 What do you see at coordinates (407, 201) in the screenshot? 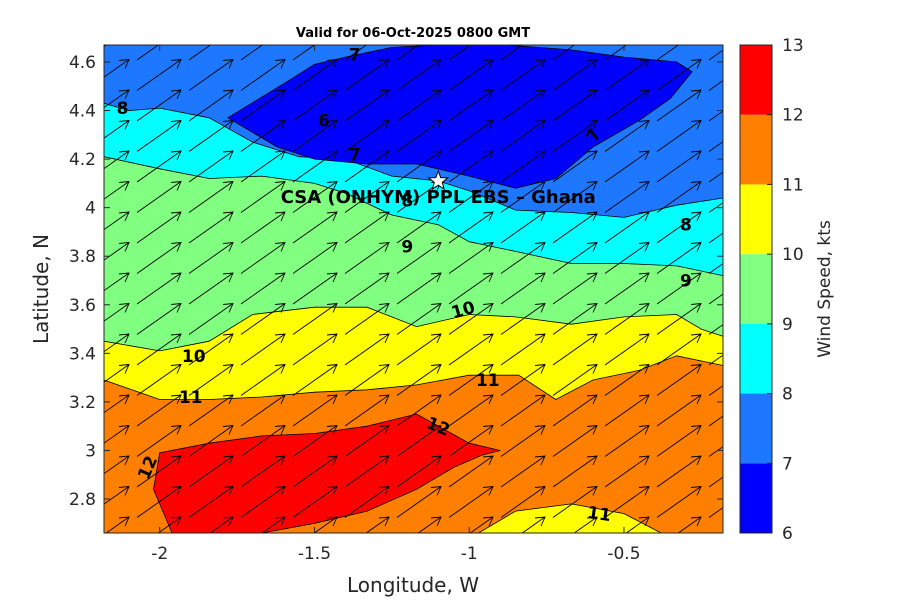
I see `contour-label-5: 8` at bounding box center [407, 201].